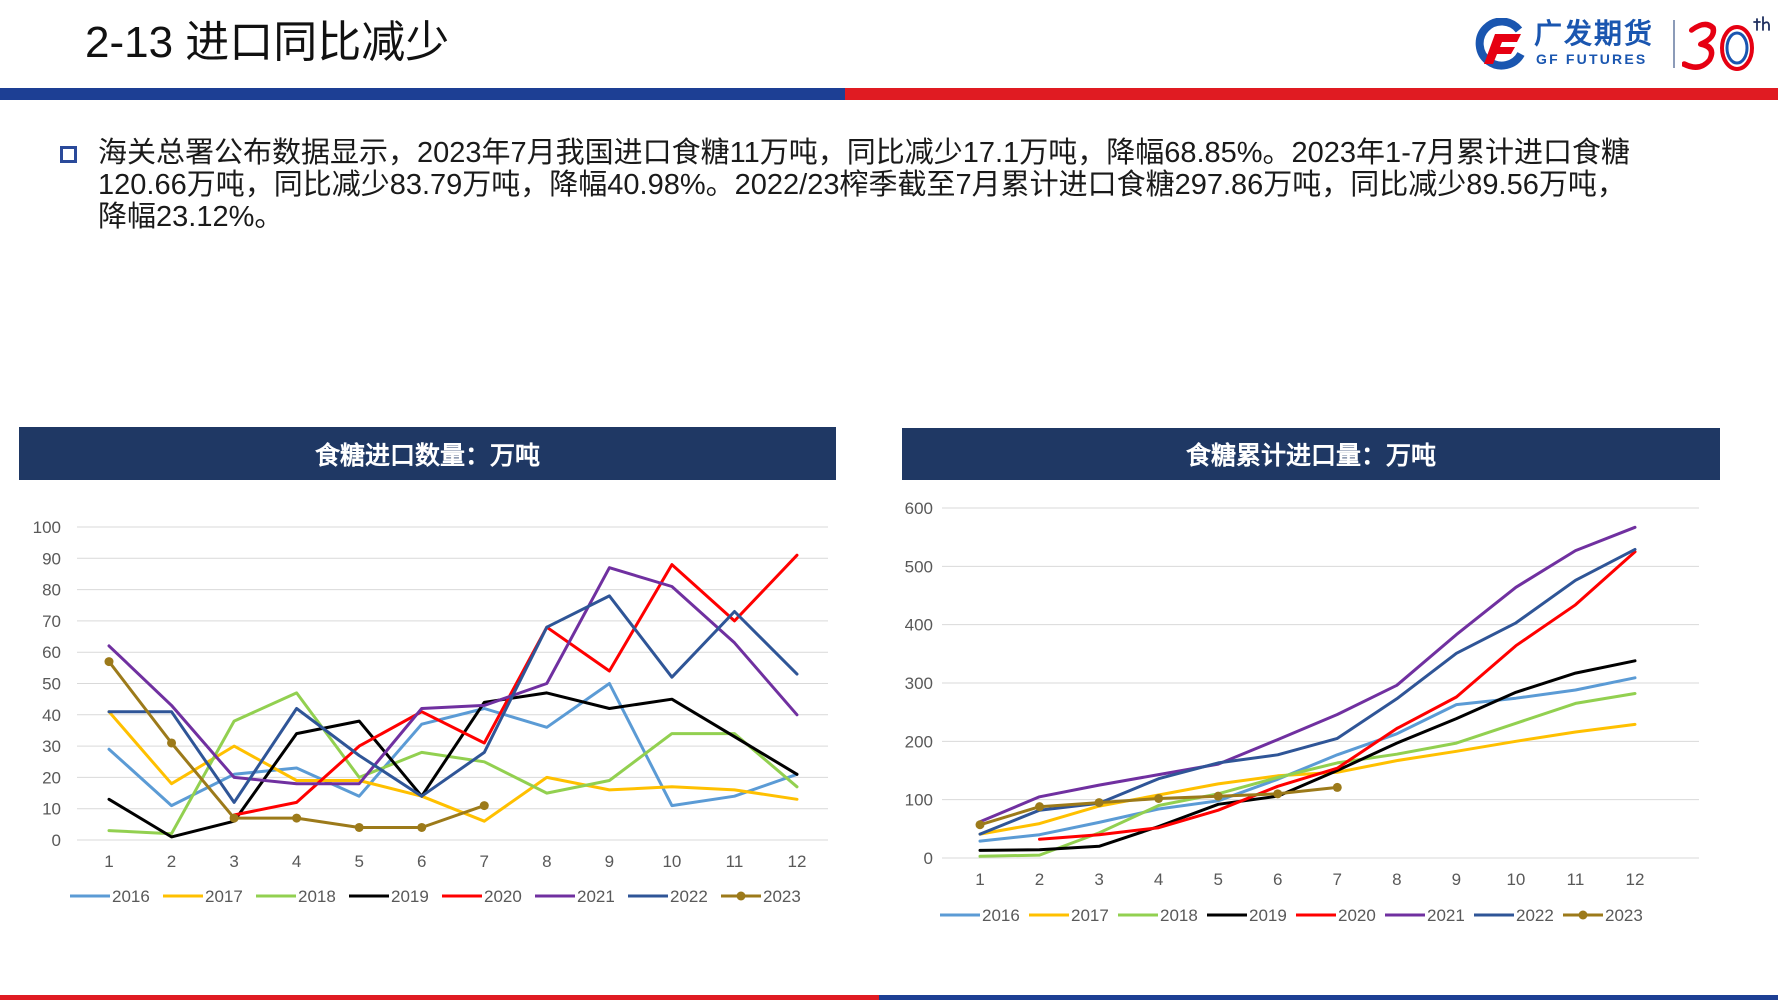  I want to click on series-line-2019, so click(453, 765).